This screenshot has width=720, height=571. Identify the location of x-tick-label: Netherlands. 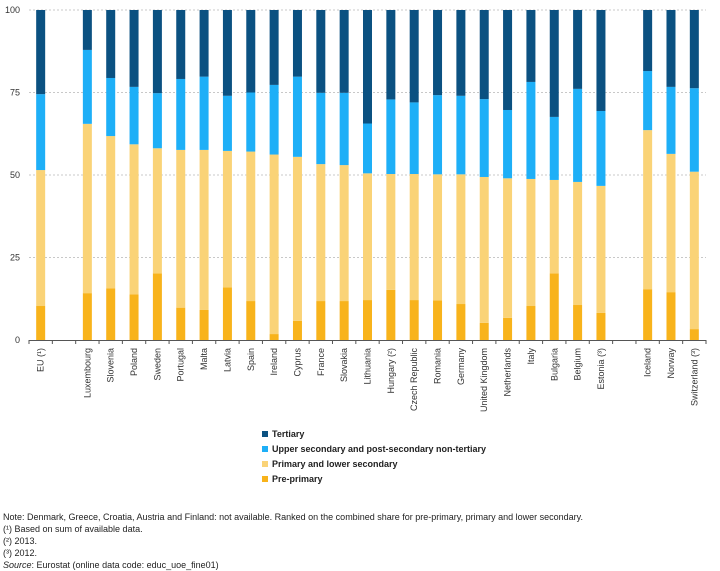
(508, 372).